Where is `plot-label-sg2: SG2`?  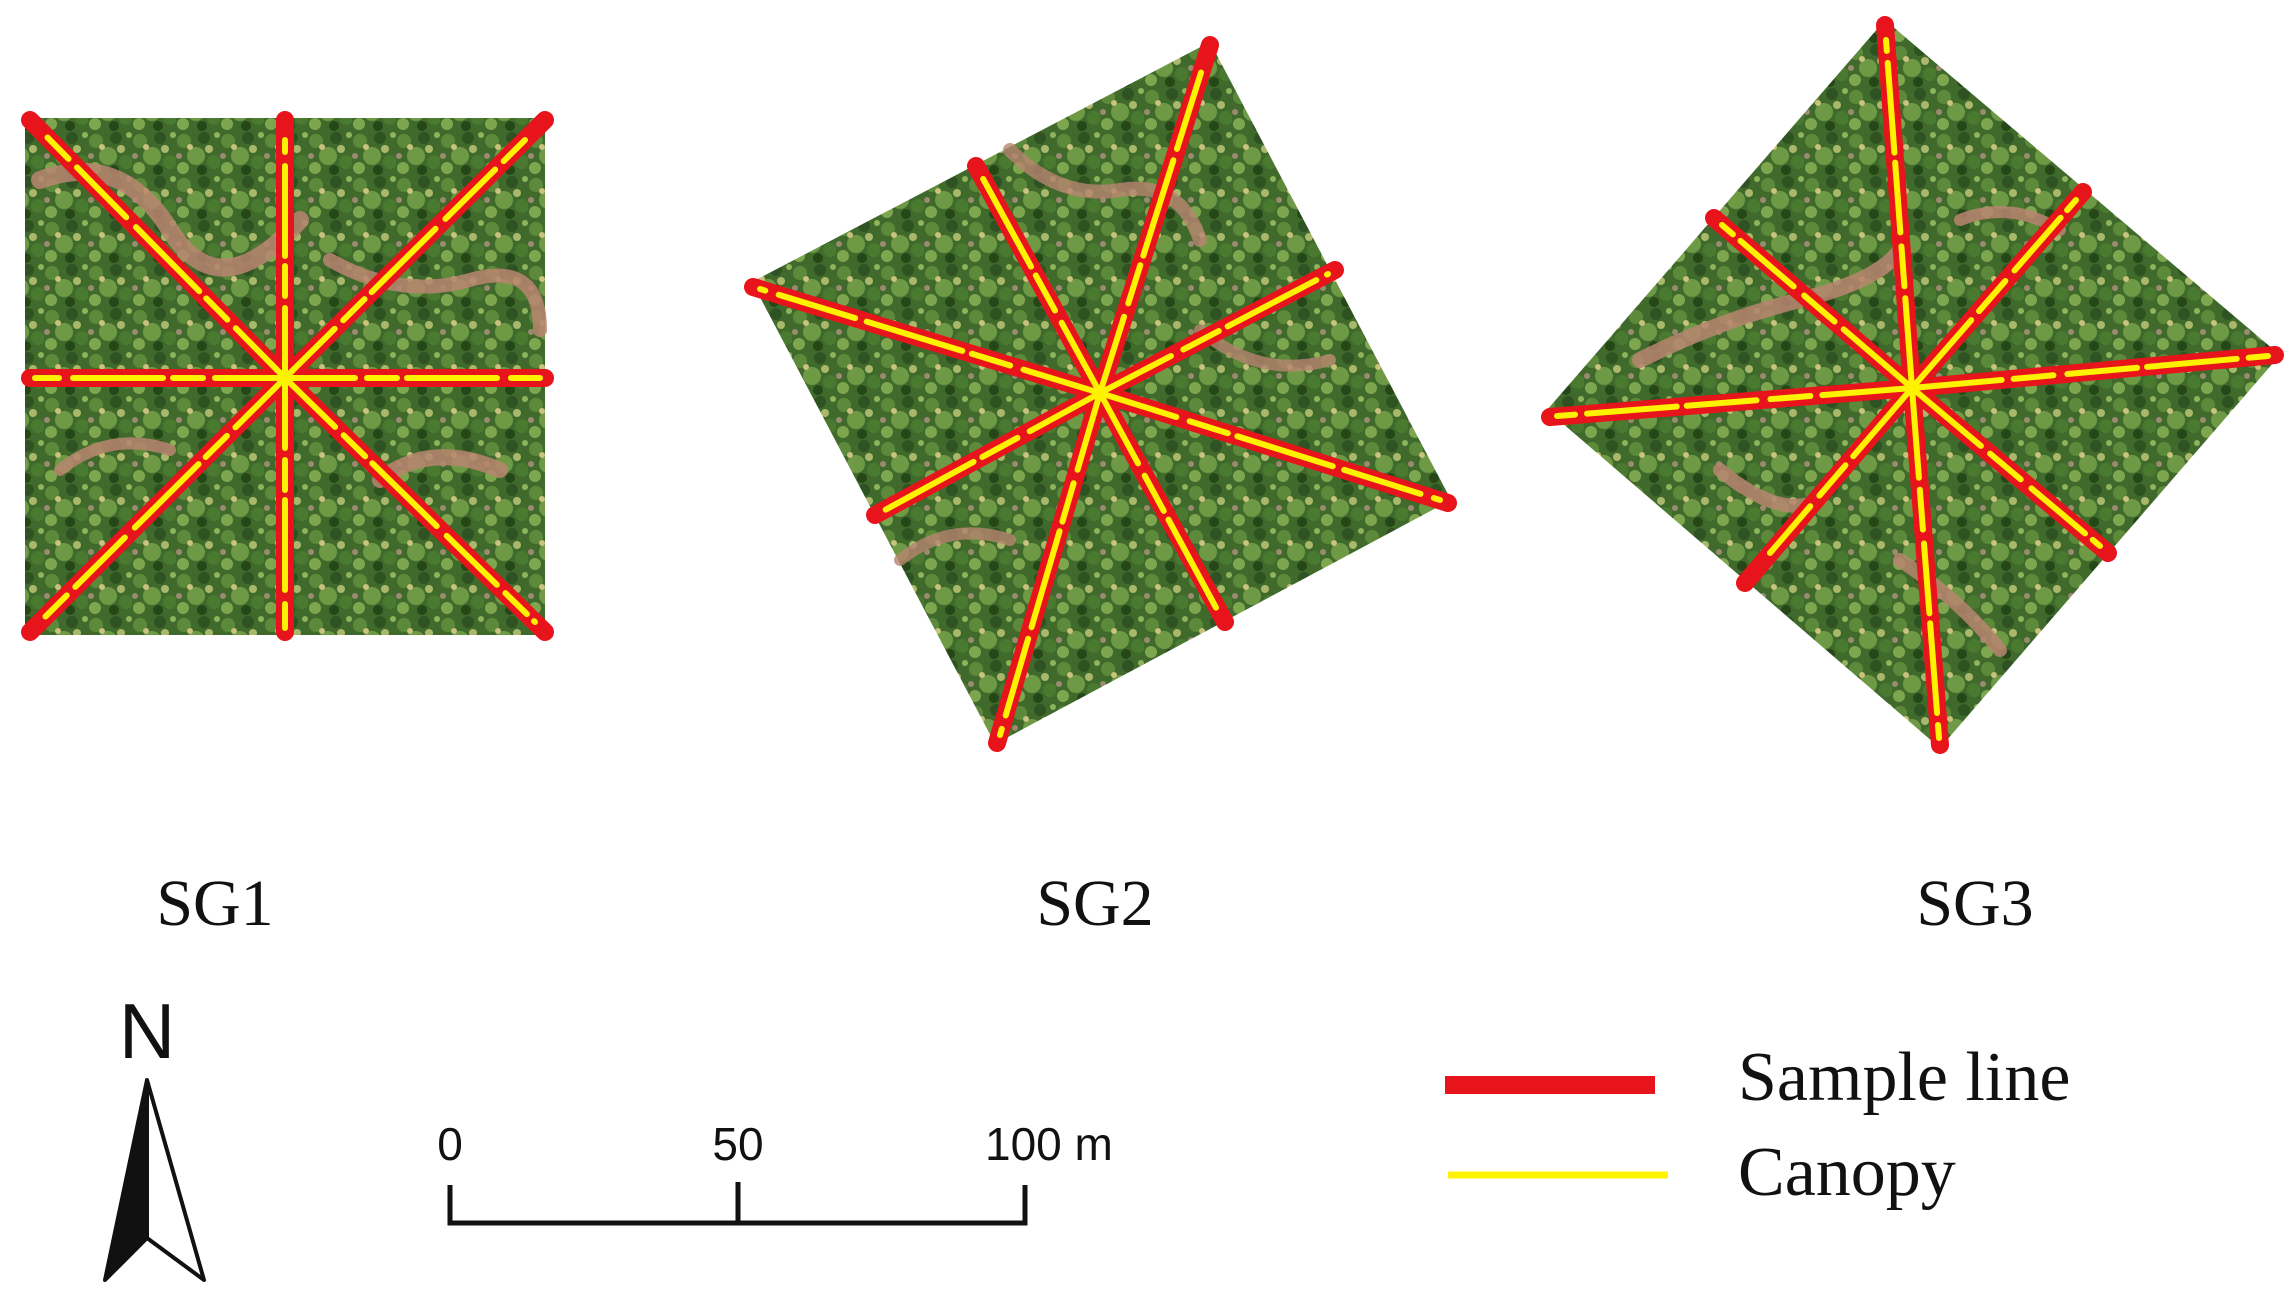
plot-label-sg2: SG2 is located at coordinates (1094, 903).